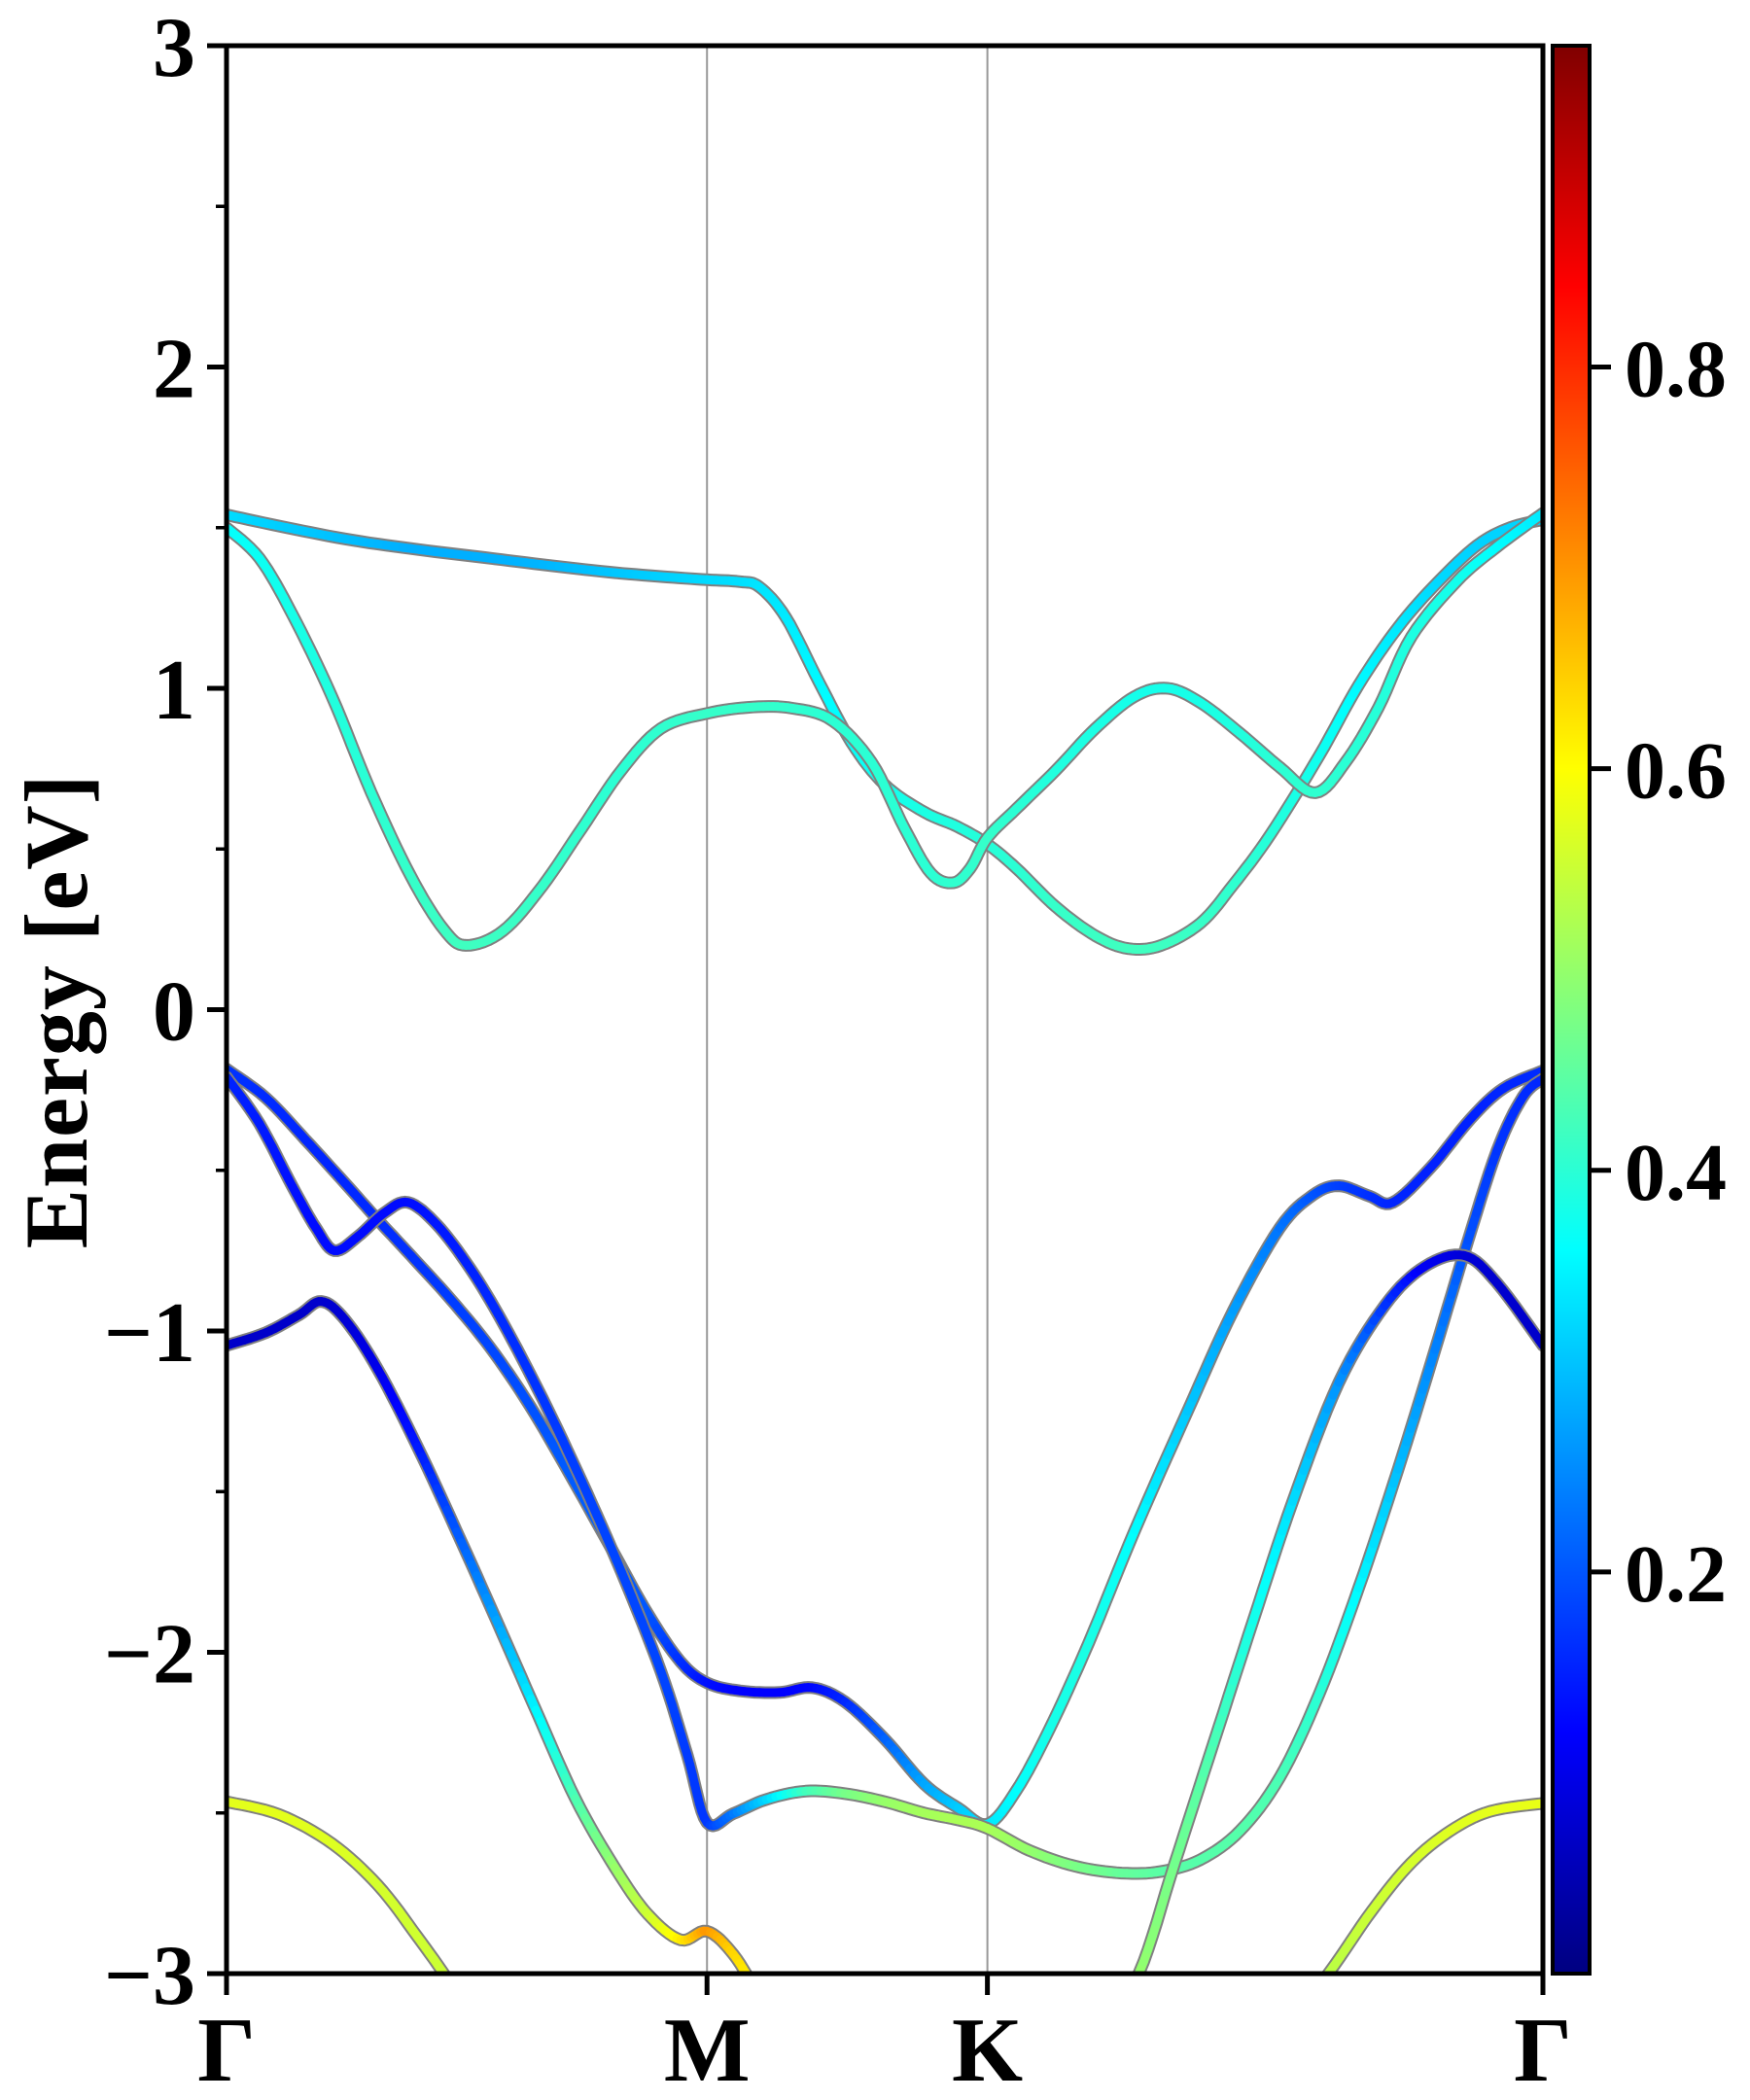  I want to click on y-tick-label: 1, so click(174, 691).